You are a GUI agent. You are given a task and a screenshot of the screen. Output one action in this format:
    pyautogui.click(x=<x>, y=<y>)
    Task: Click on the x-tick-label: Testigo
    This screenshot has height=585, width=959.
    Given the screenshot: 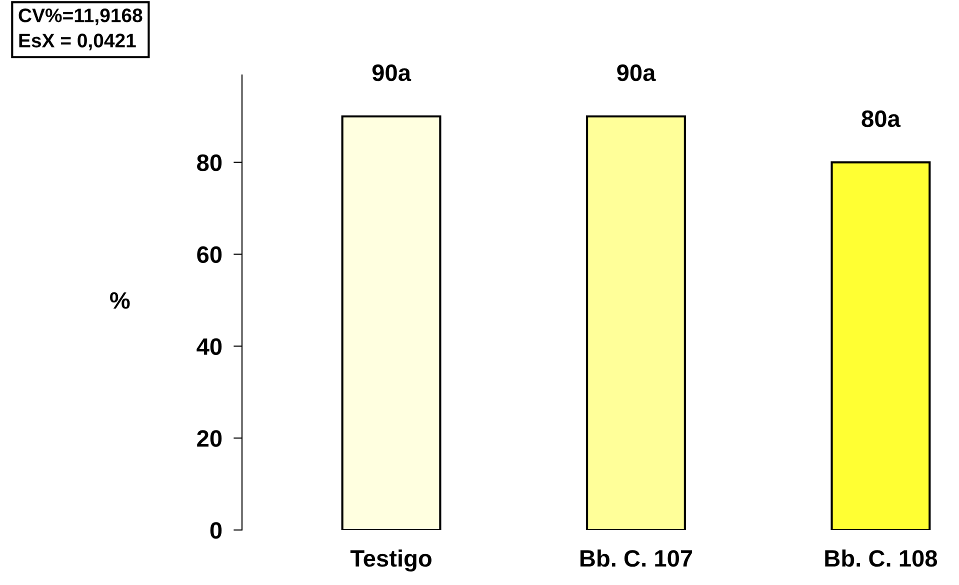 What is the action you would take?
    pyautogui.click(x=391, y=560)
    